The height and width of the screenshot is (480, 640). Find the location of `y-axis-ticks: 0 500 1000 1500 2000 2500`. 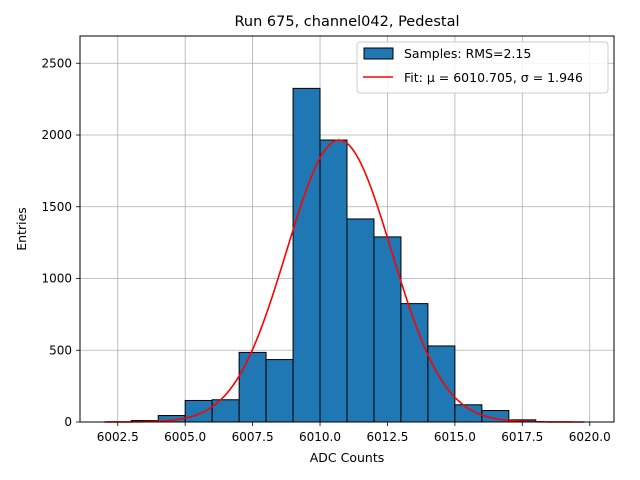

y-axis-ticks: 0 500 1000 1500 2000 2500 is located at coordinates (60, 242).